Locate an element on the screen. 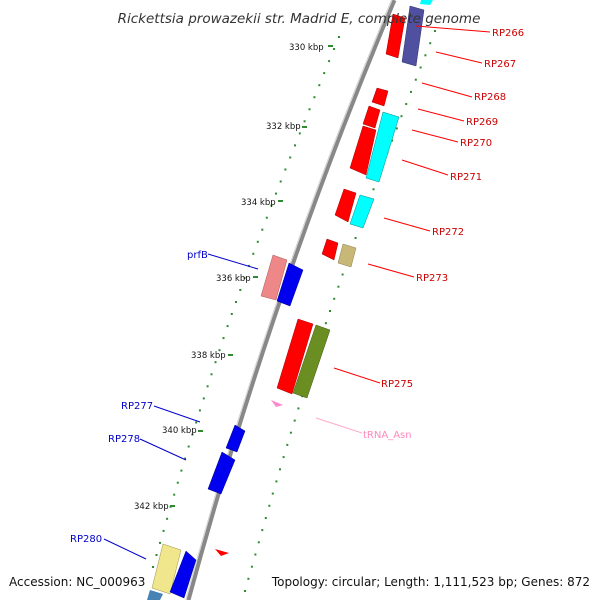 The image size is (600, 600). gene-small-red is located at coordinates (222, 552).